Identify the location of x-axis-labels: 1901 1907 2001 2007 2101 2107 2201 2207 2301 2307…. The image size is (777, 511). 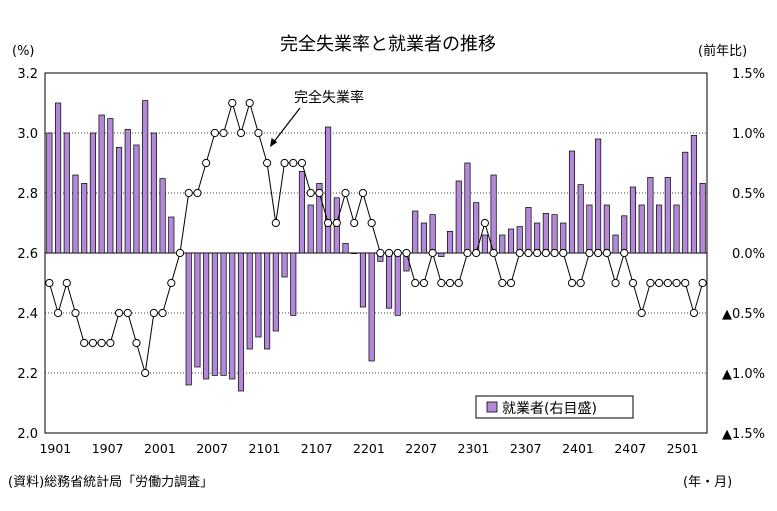
(368, 448).